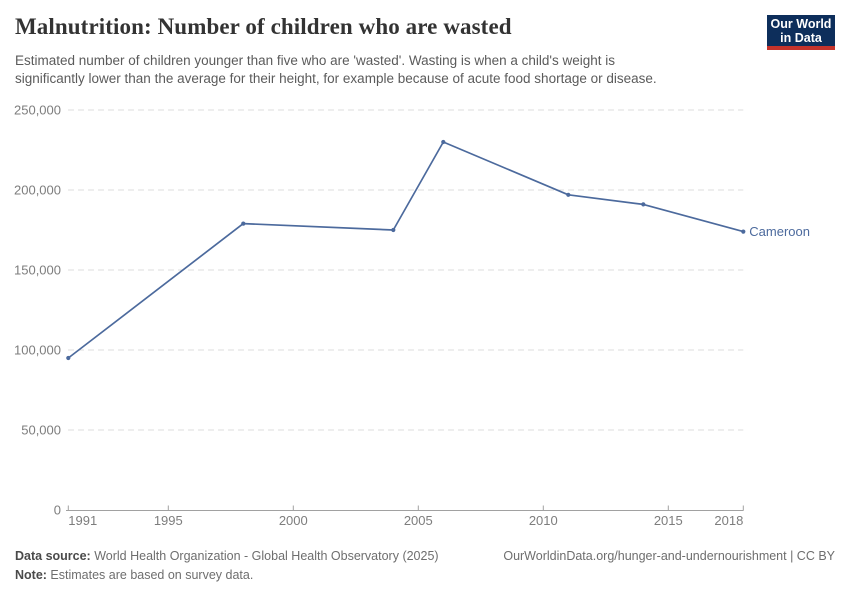 The height and width of the screenshot is (600, 850). I want to click on owid-logo: Our World in Data, so click(801, 32).